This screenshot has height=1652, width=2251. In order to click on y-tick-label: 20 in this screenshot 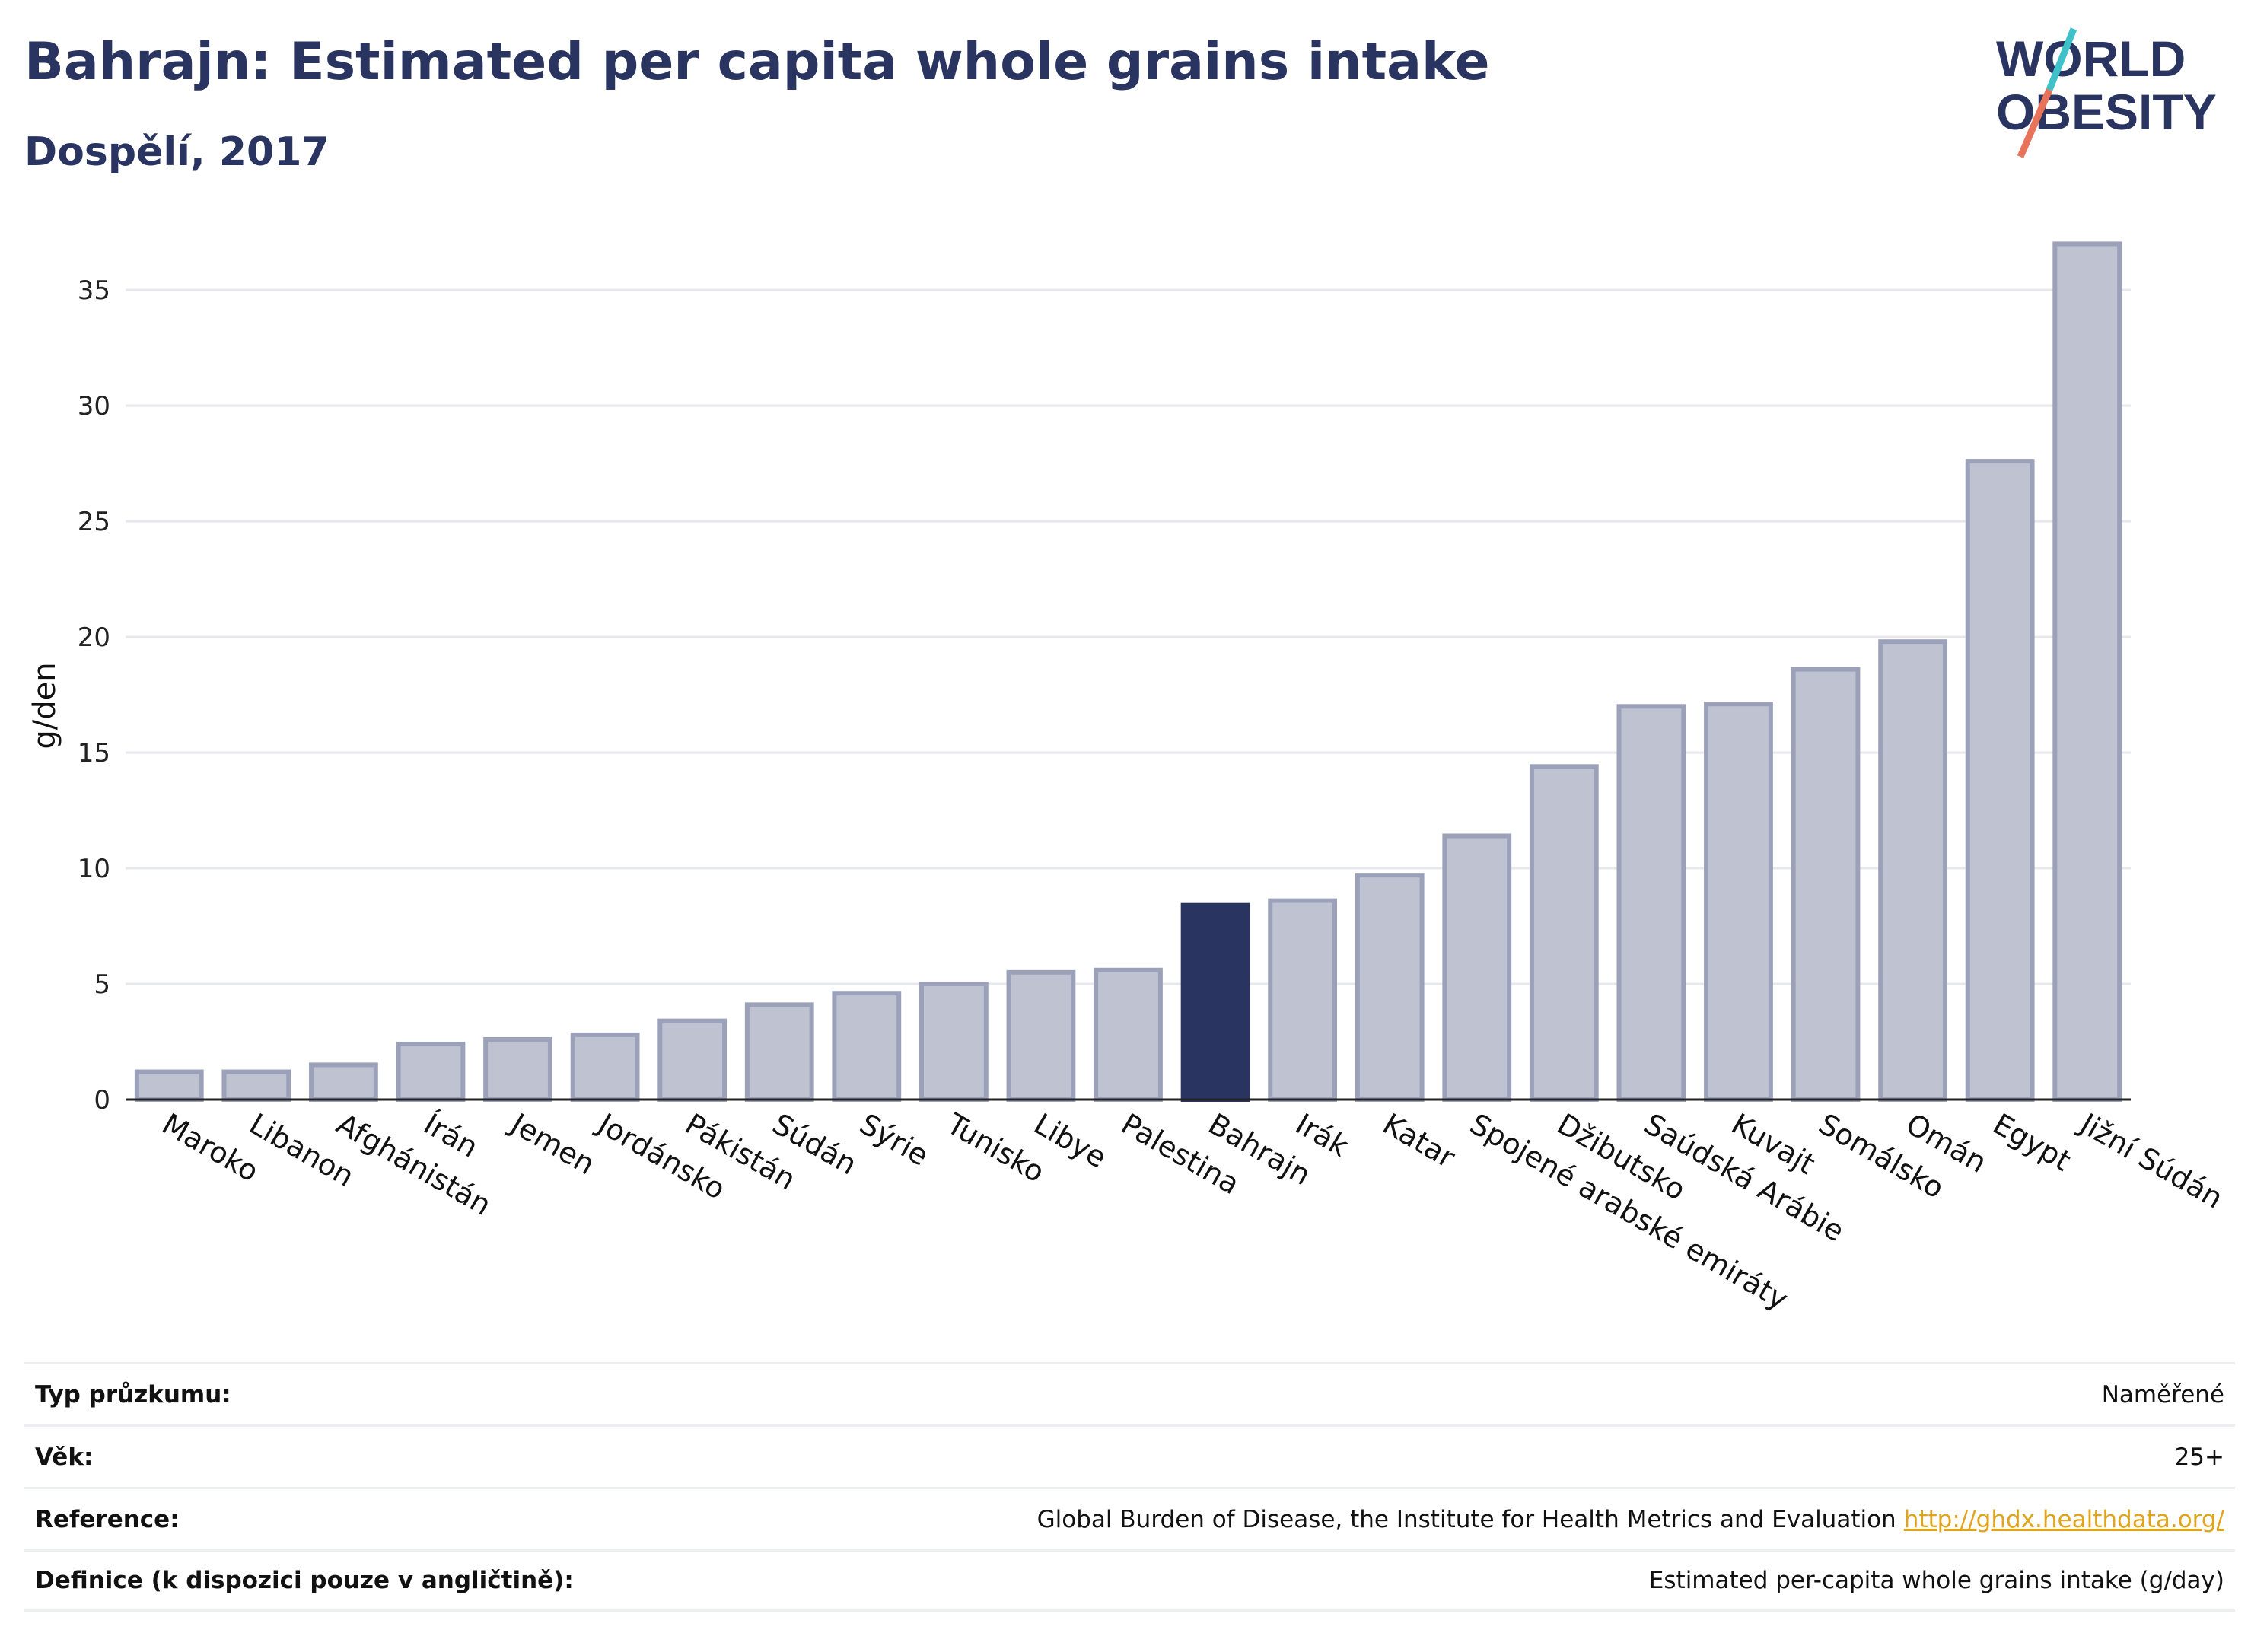, I will do `click(94, 637)`.